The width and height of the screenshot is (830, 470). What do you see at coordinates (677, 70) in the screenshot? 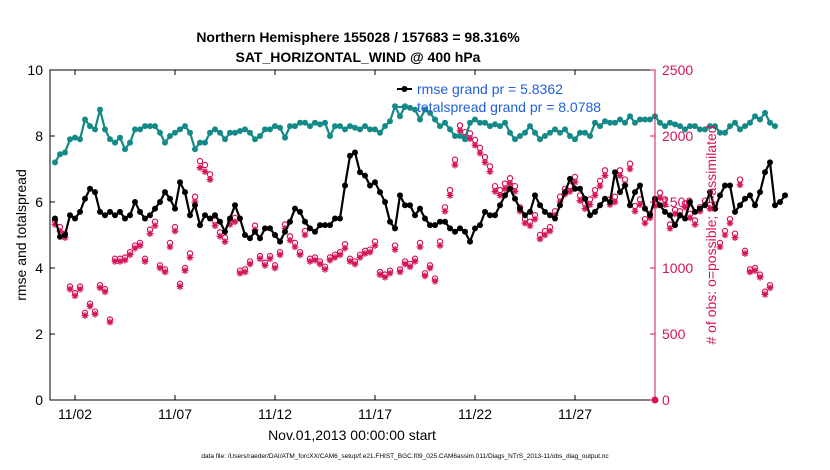
I see `right-tick-label: 2500` at bounding box center [677, 70].